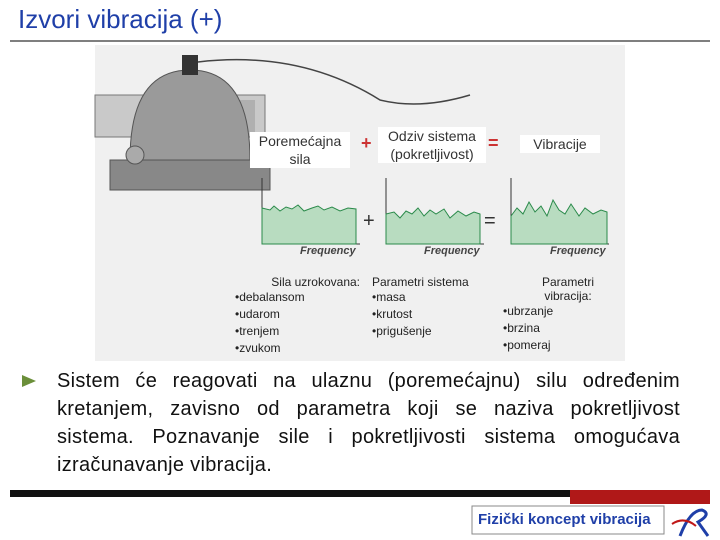 This screenshot has width=720, height=540. Describe the element at coordinates (564, 519) in the screenshot. I see `footer-text: Fizički koncept vibracija` at that location.